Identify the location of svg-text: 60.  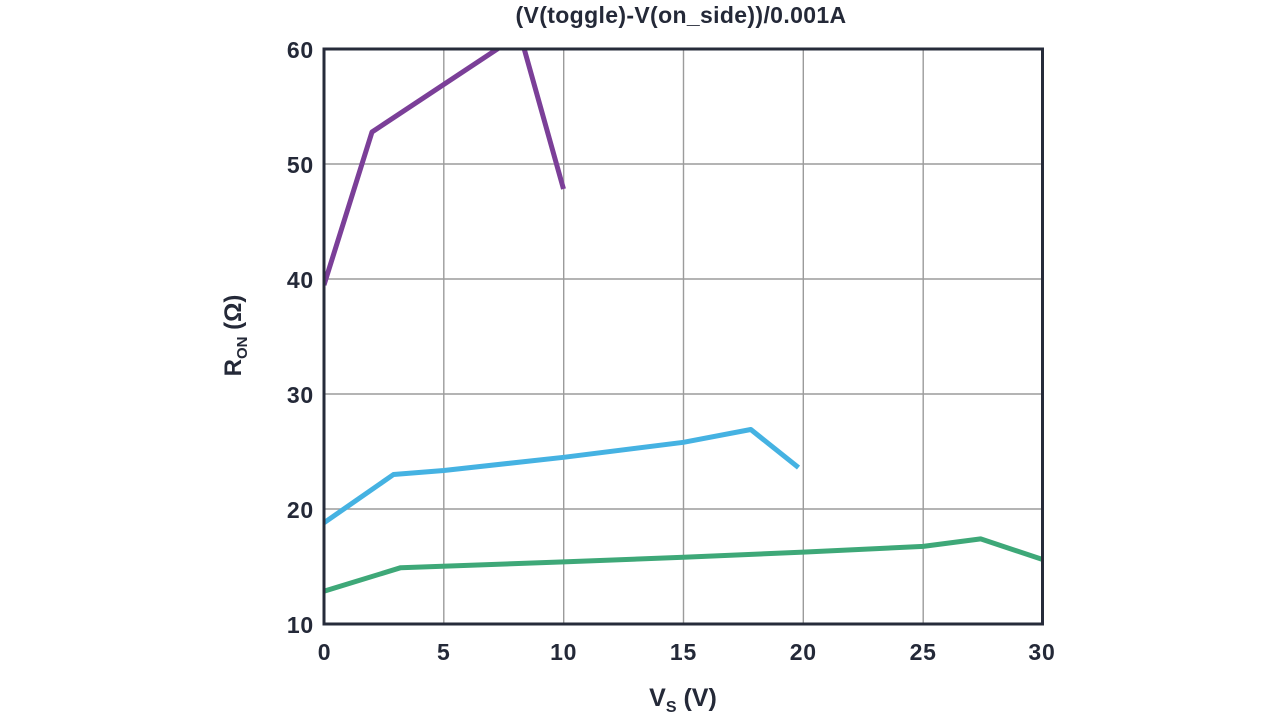
(300, 50).